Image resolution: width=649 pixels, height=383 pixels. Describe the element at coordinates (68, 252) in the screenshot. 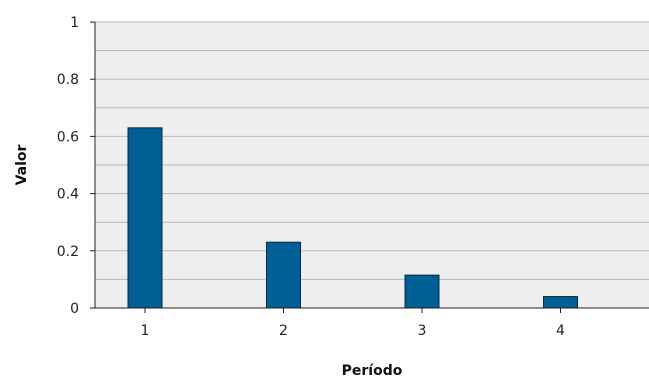

I see `y-tick-label: 0.2` at that location.